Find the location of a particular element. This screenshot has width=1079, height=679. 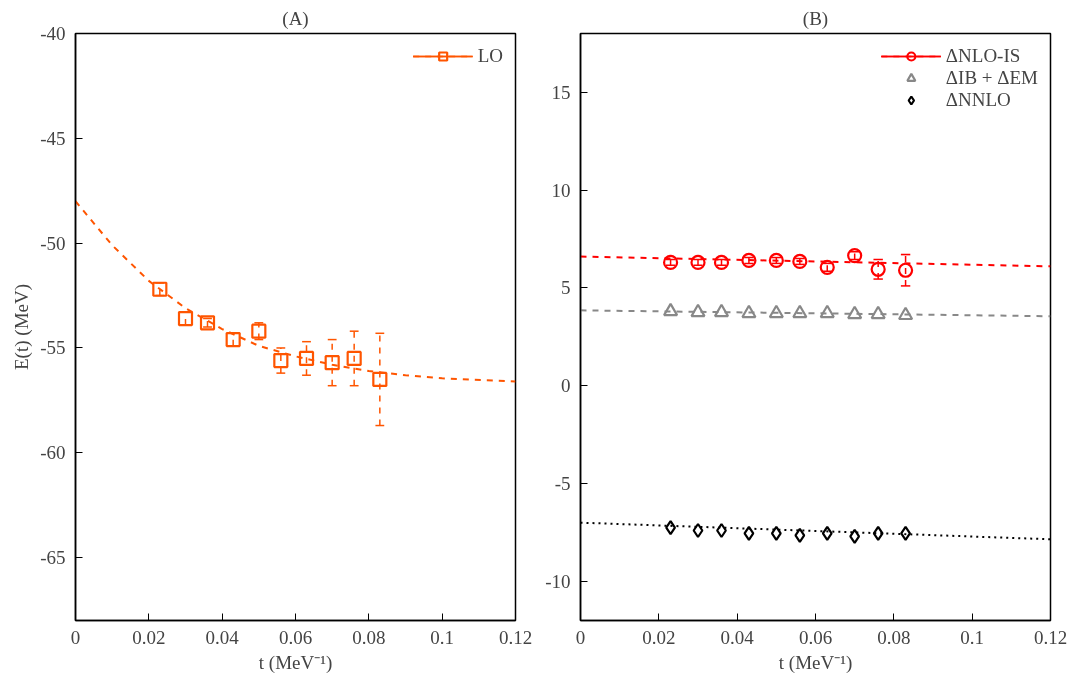

y-tick-label: -10 is located at coordinates (558, 581).